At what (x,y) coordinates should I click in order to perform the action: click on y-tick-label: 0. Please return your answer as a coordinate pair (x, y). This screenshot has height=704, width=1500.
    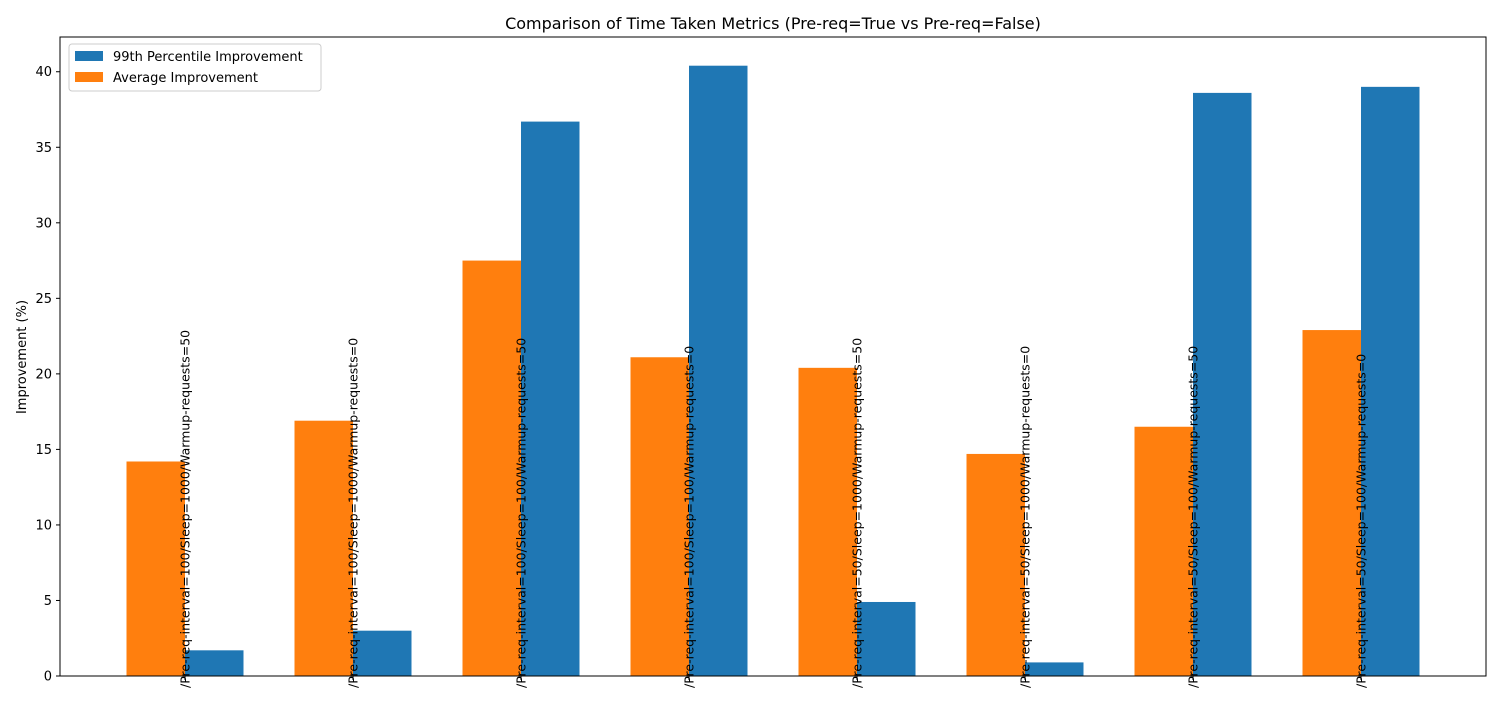
    Looking at the image, I should click on (48, 677).